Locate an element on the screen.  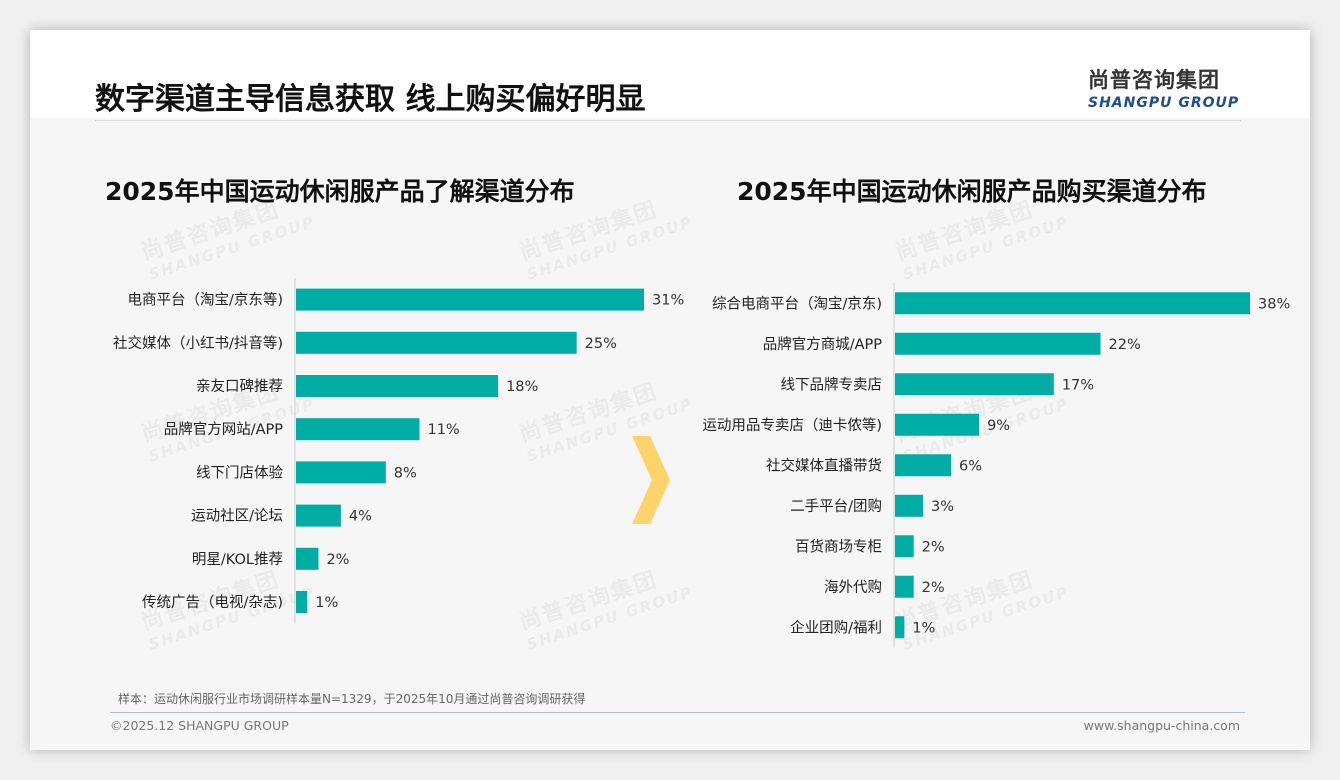
data-label: 18% is located at coordinates (522, 387).